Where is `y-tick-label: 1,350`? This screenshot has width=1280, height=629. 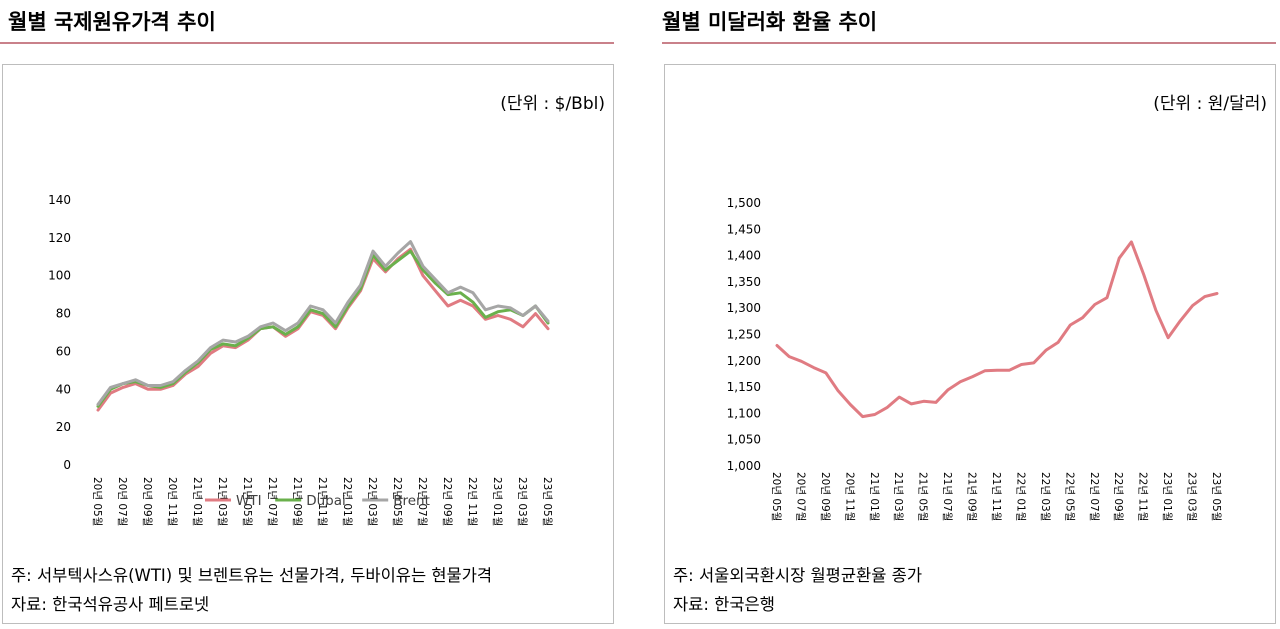 y-tick-label: 1,350 is located at coordinates (744, 282).